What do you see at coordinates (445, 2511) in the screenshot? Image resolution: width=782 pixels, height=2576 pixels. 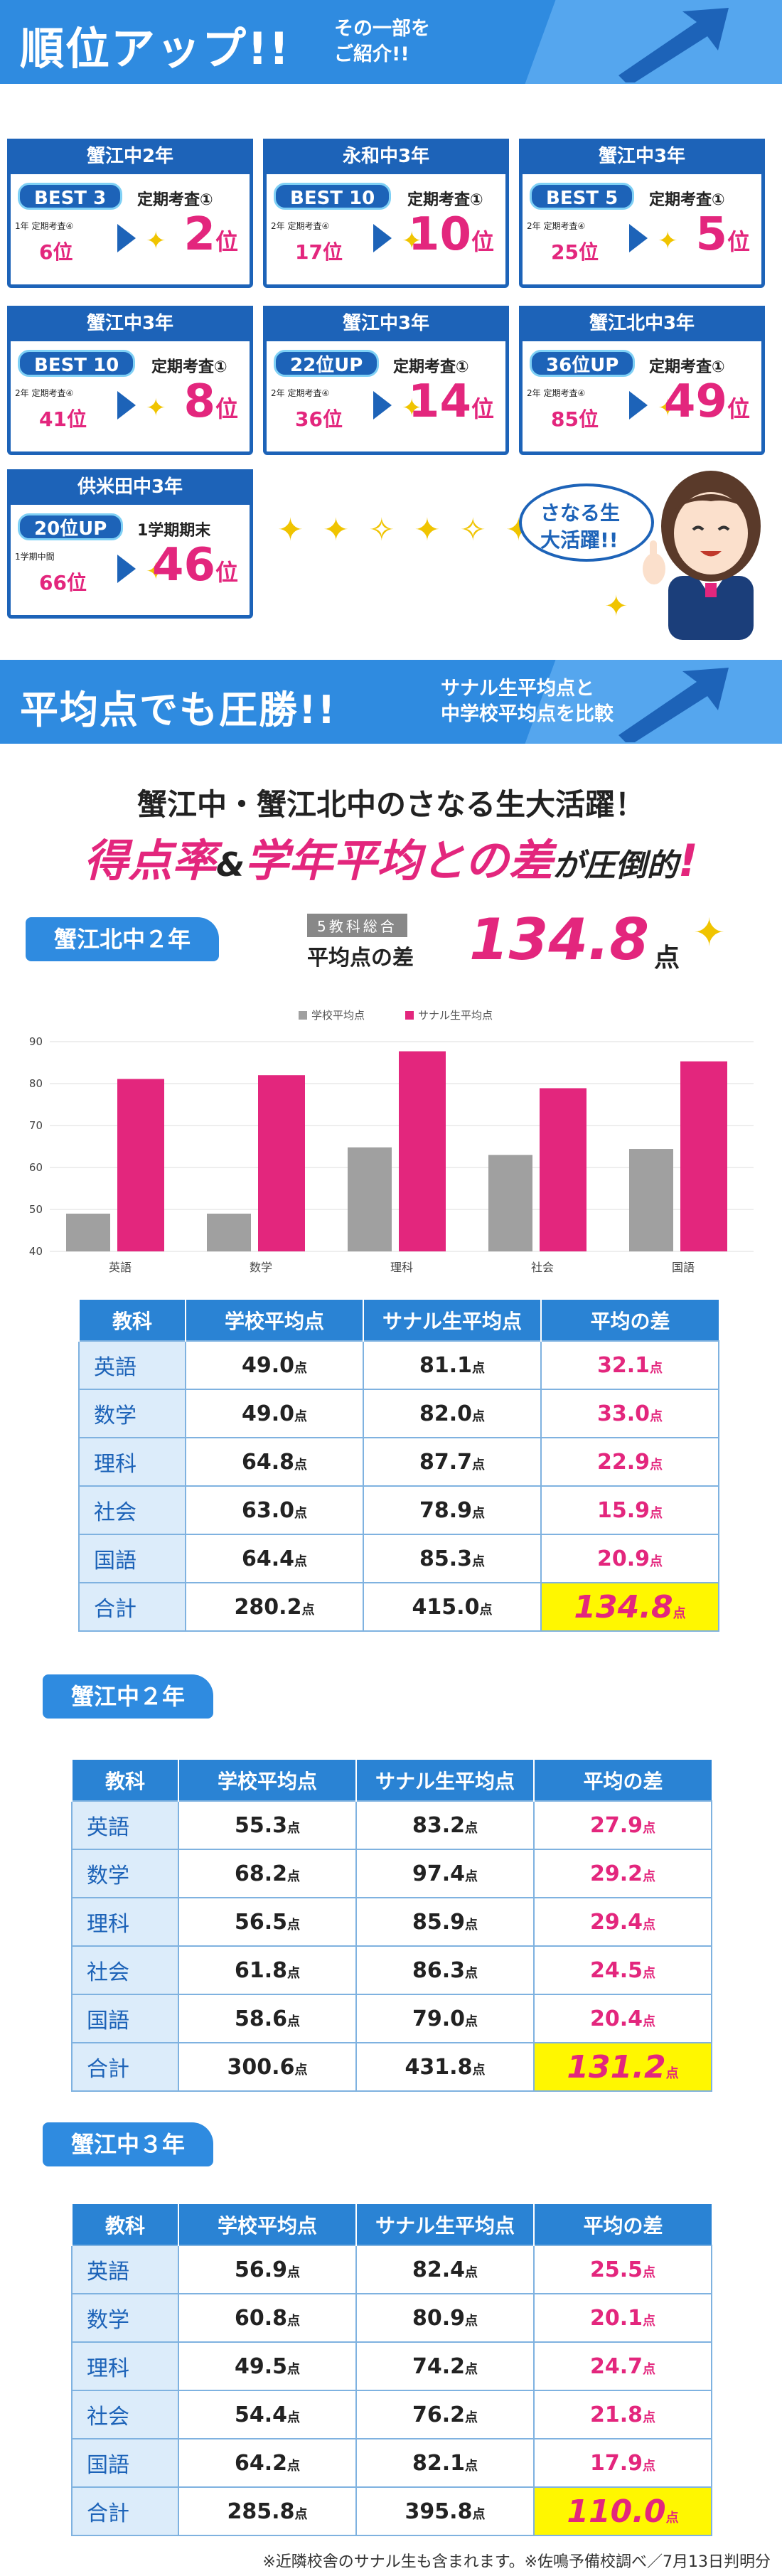 I see `sanaru-avg-cell: 395.8点` at bounding box center [445, 2511].